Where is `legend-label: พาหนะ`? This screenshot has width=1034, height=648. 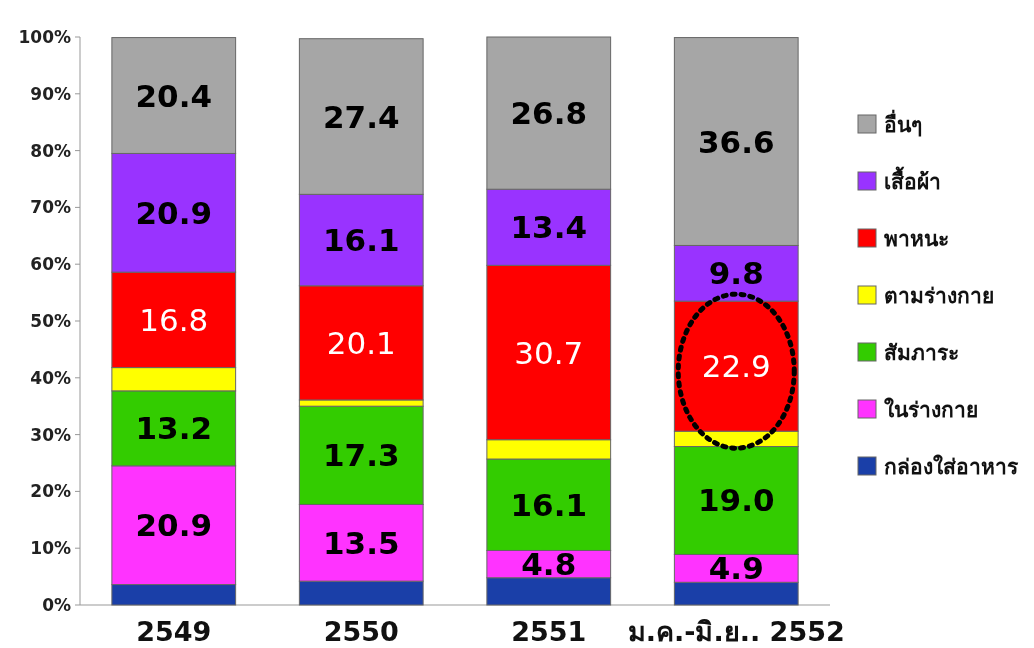 legend-label: พาหนะ is located at coordinates (916, 239).